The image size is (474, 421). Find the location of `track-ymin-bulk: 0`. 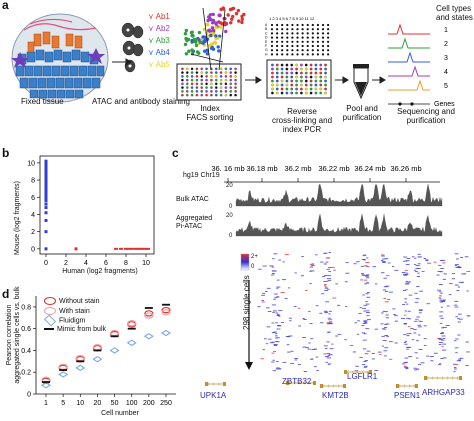

track-ymin-bulk: 0 is located at coordinates (231, 207).